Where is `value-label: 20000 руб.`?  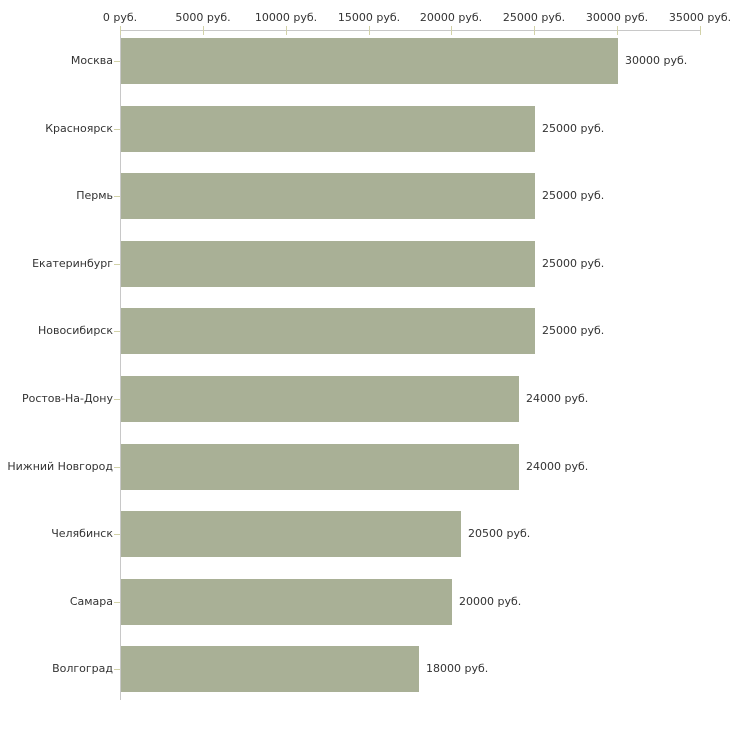 value-label: 20000 руб. is located at coordinates (490, 601).